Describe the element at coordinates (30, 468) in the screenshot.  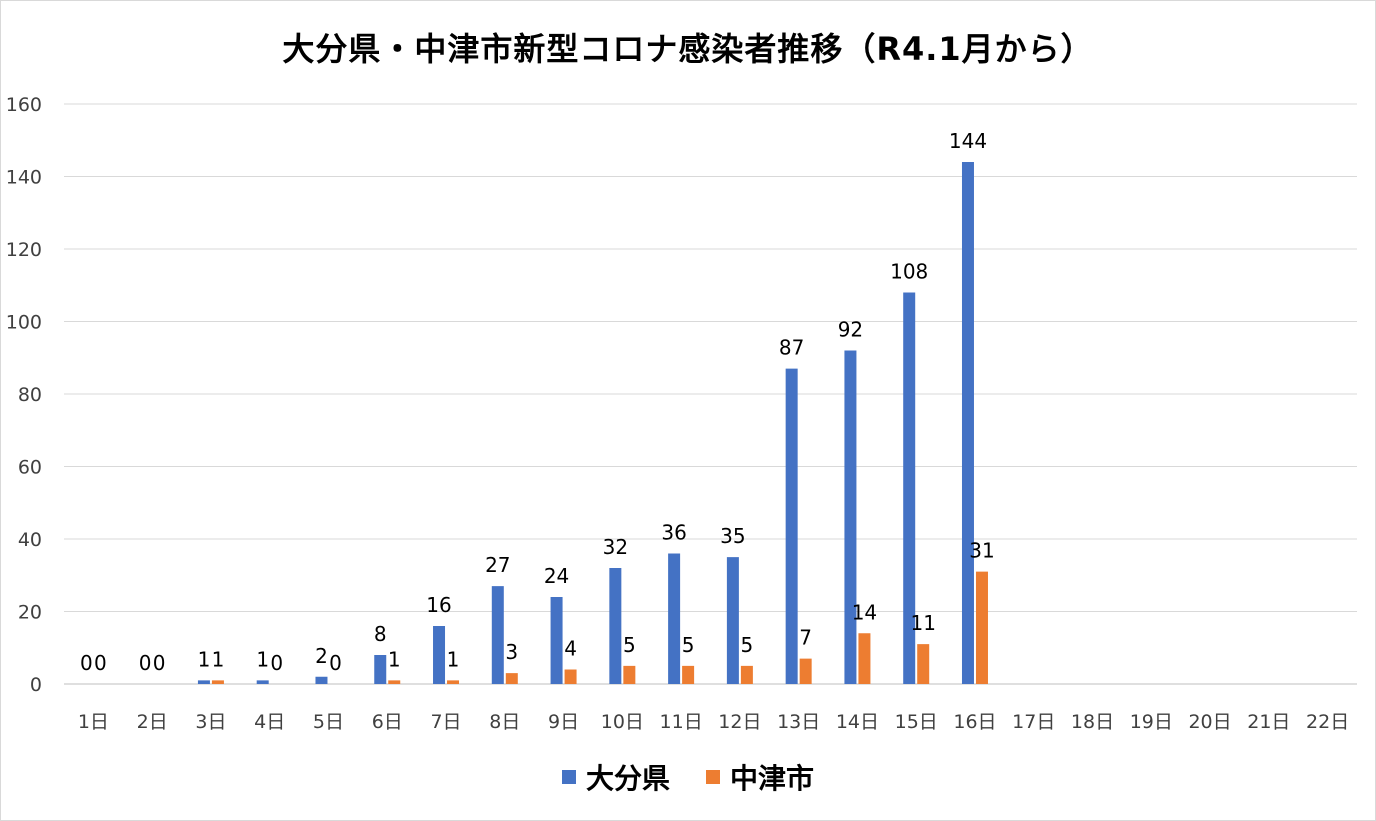
I see `y-tick-label: 60` at that location.